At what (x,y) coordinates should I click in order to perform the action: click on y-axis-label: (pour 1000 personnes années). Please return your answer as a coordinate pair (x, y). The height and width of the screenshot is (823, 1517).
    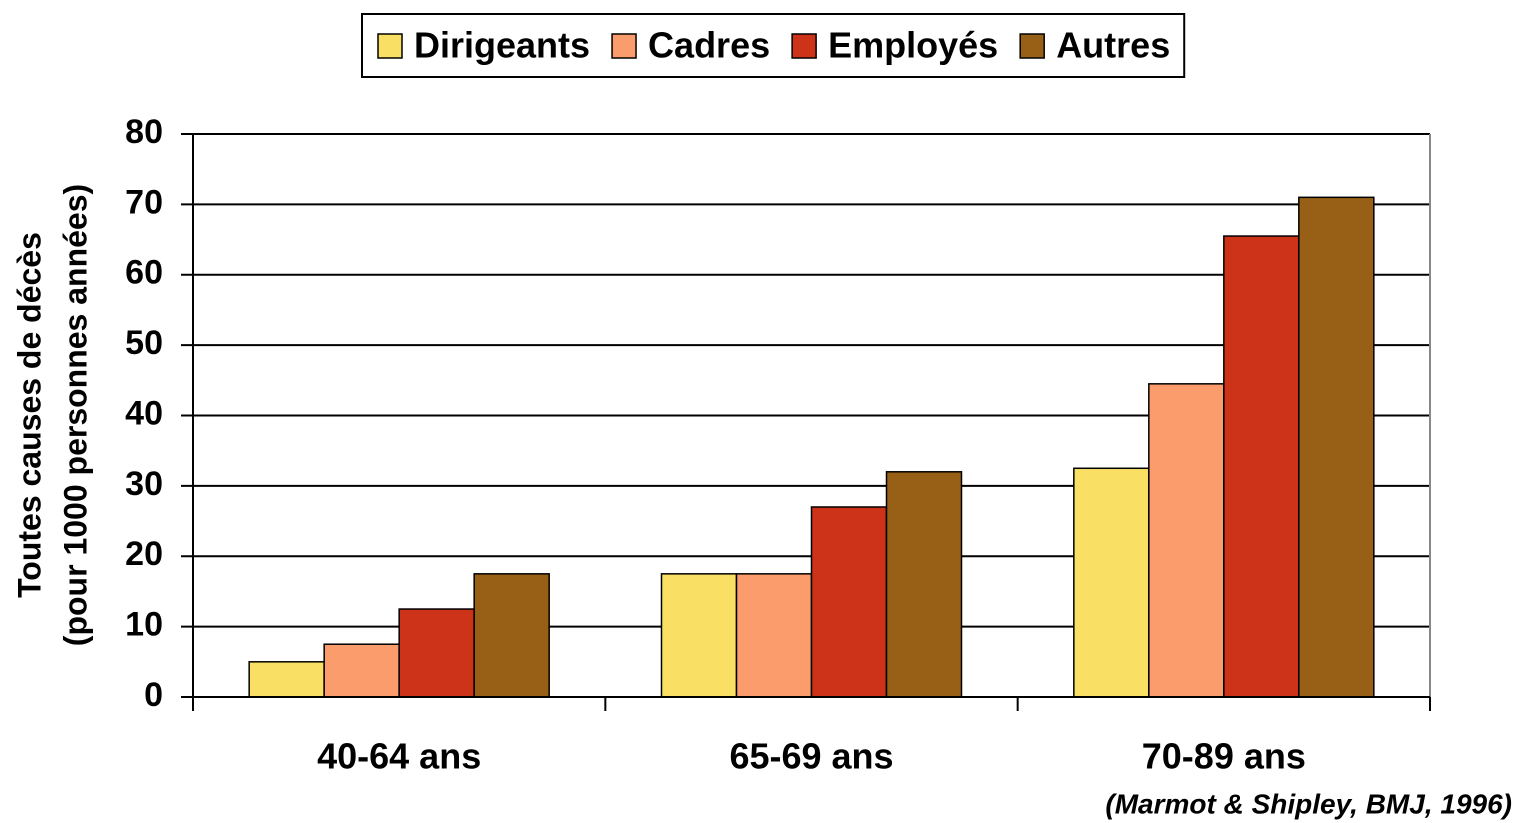
    Looking at the image, I should click on (75, 415).